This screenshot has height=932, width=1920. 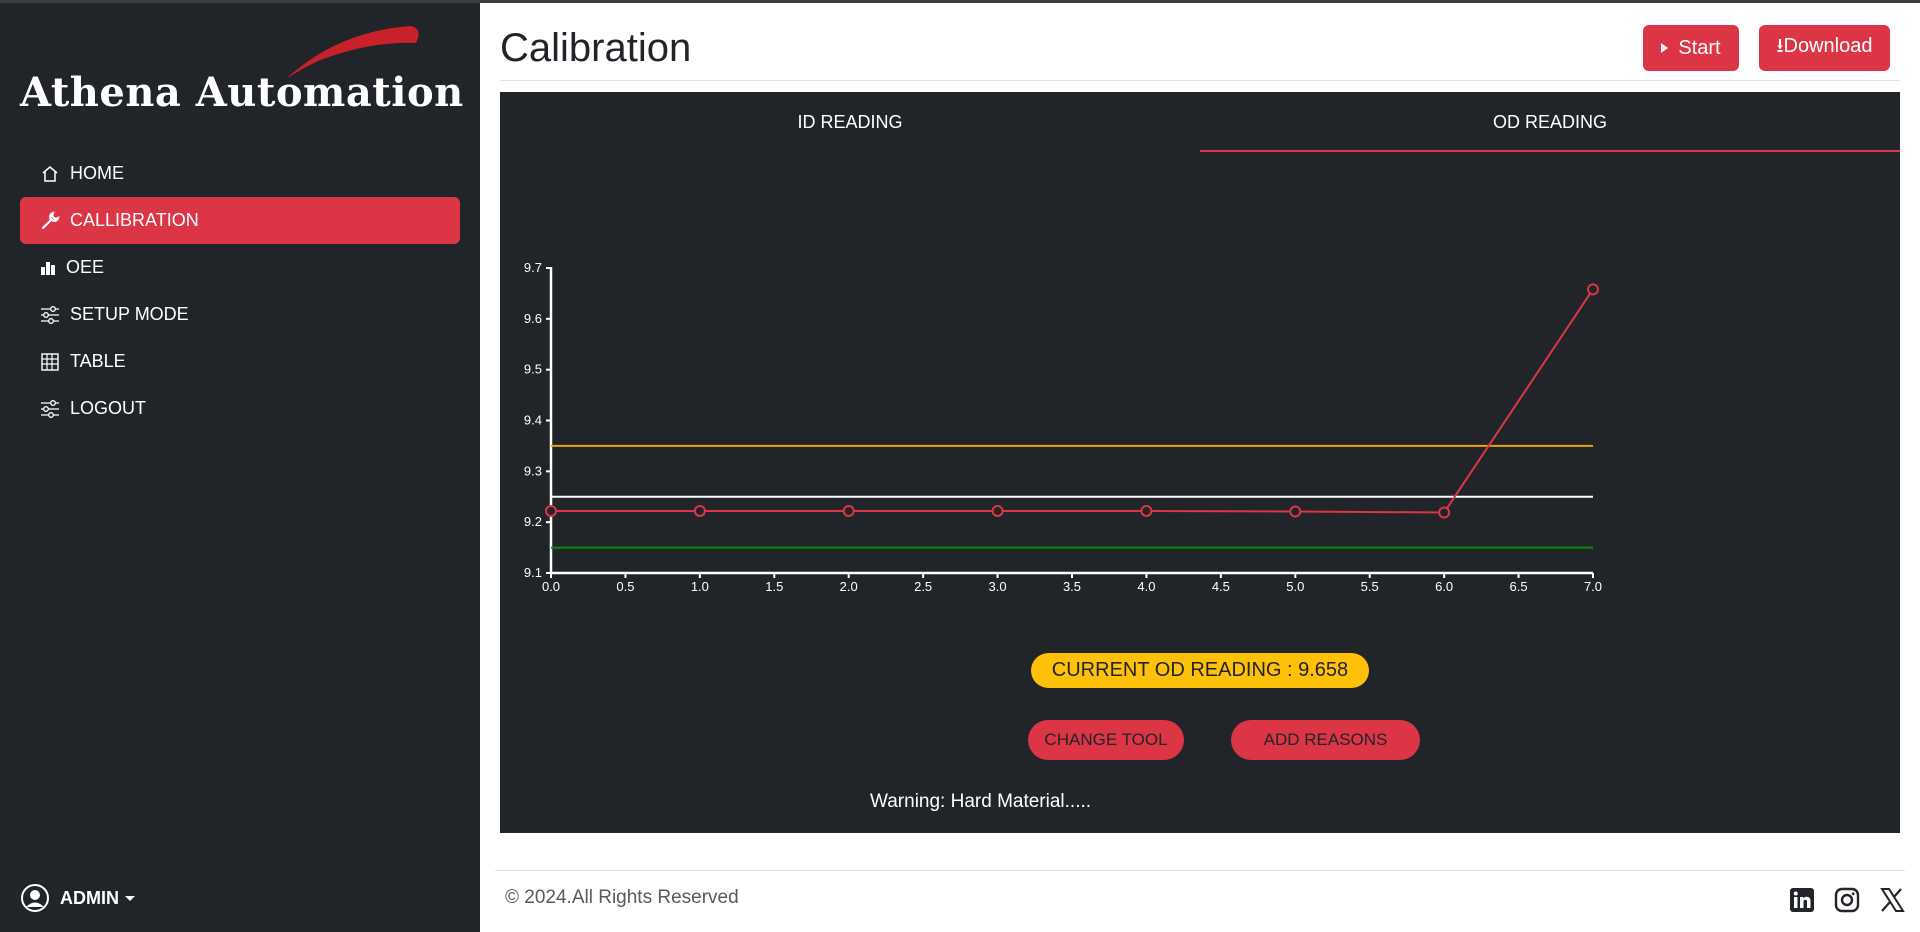 What do you see at coordinates (1699, 47) in the screenshot?
I see `start-label: Start` at bounding box center [1699, 47].